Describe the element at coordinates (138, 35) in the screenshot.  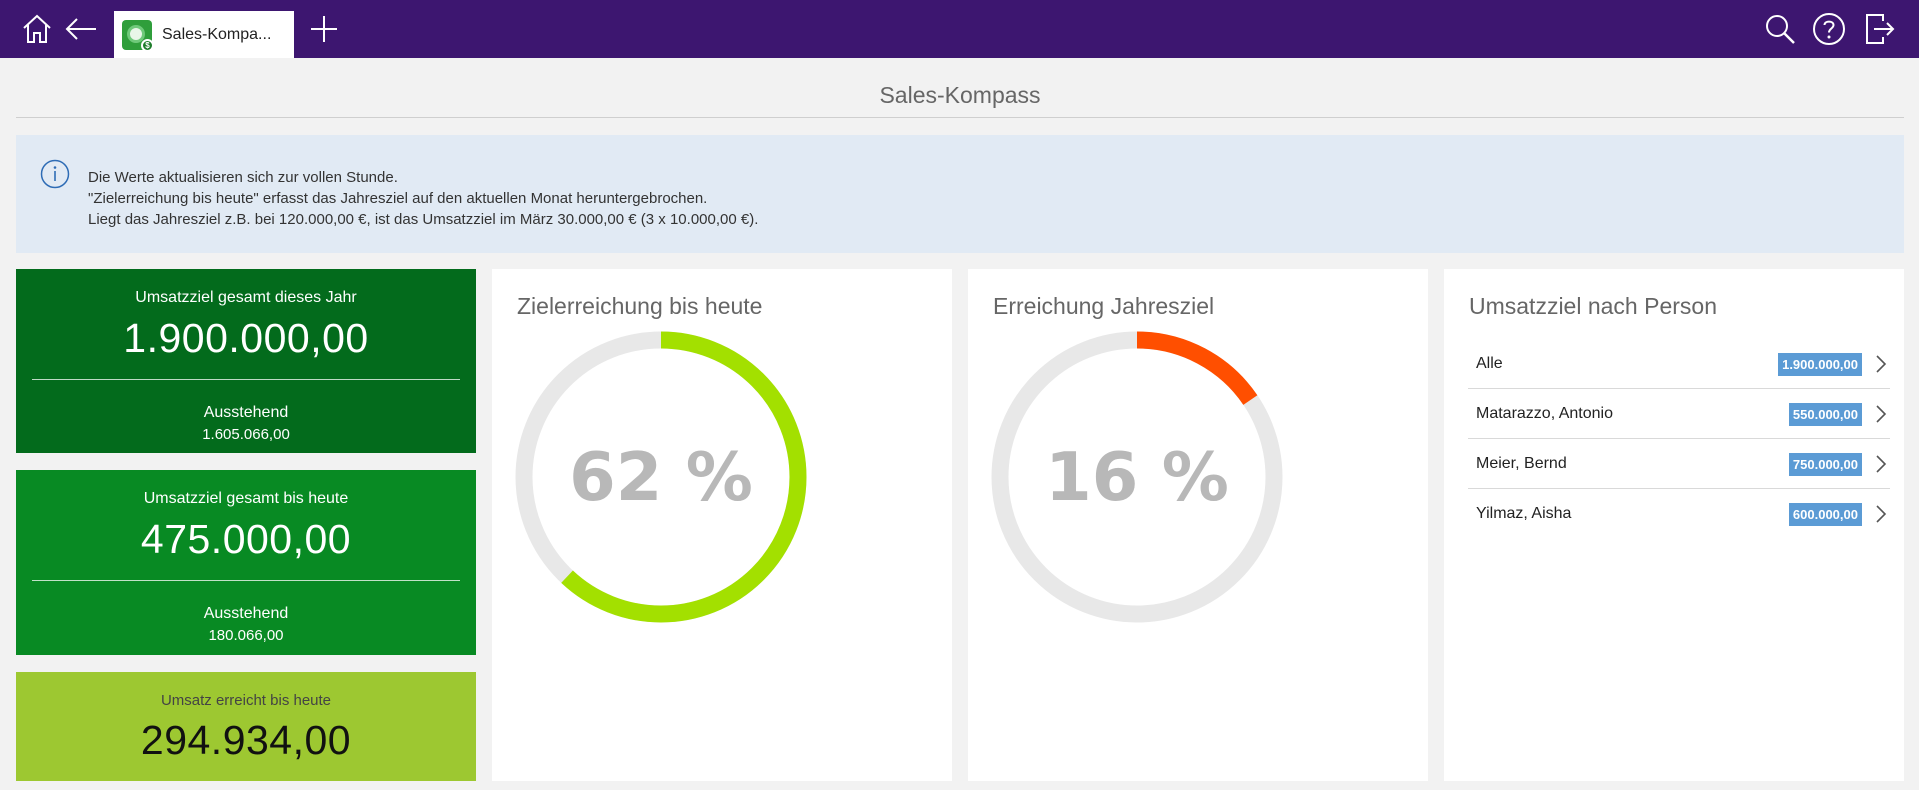
I see `app-logo-icon: $` at that location.